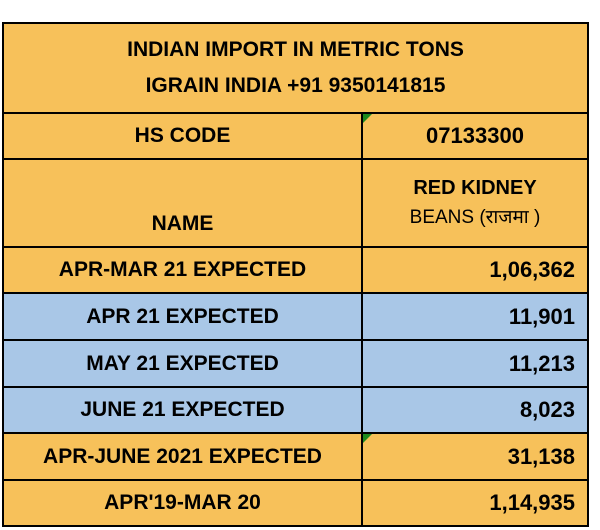 The height and width of the screenshot is (530, 600). I want to click on table-title: INDIAN IMPORT IN METRIC TONS, so click(295, 49).